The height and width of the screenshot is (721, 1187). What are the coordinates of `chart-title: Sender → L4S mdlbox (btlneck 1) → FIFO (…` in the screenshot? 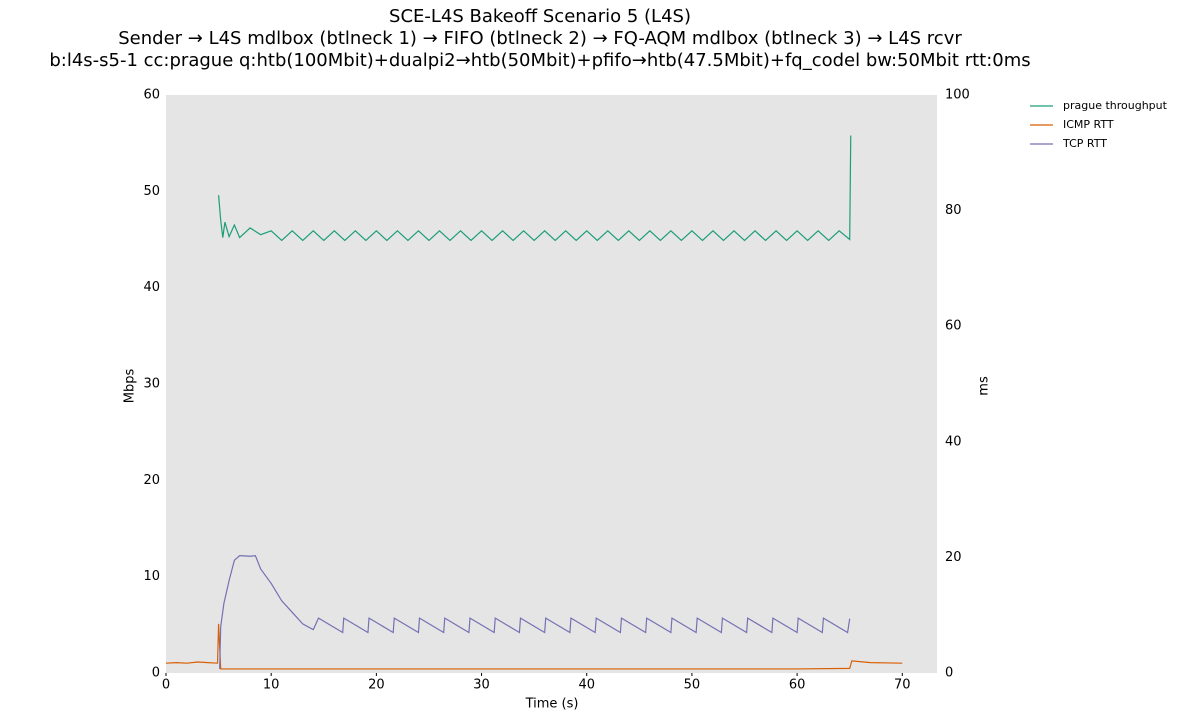 It's located at (540, 38).